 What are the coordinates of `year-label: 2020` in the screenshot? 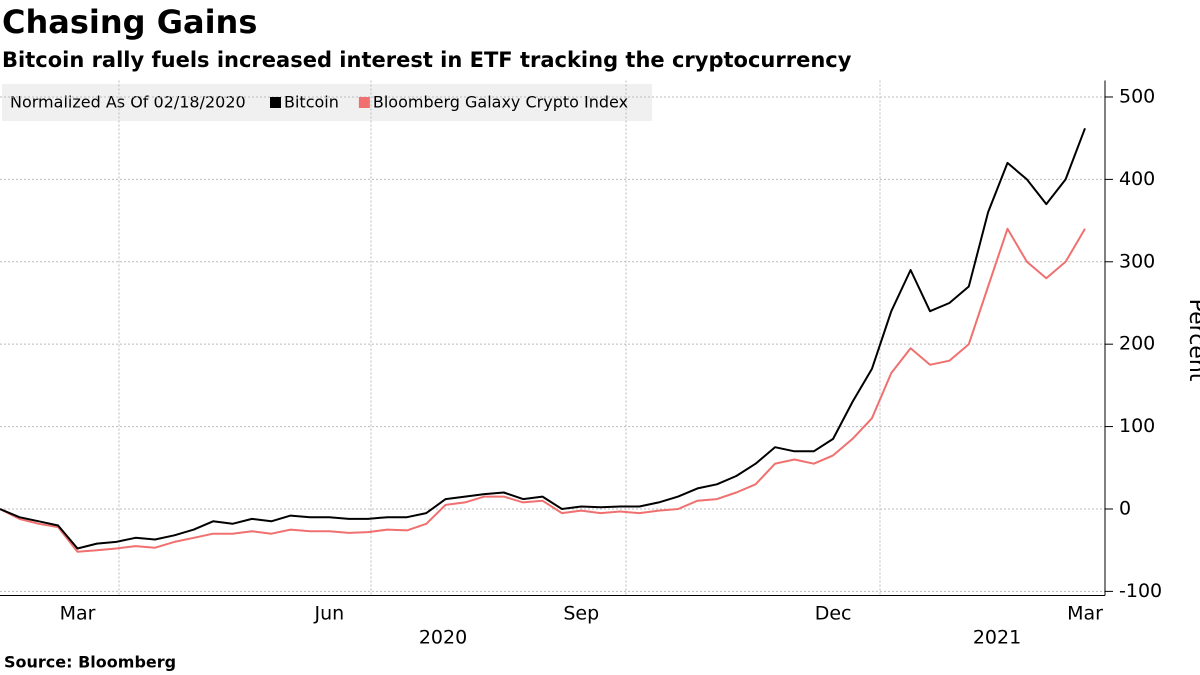 It's located at (443, 638).